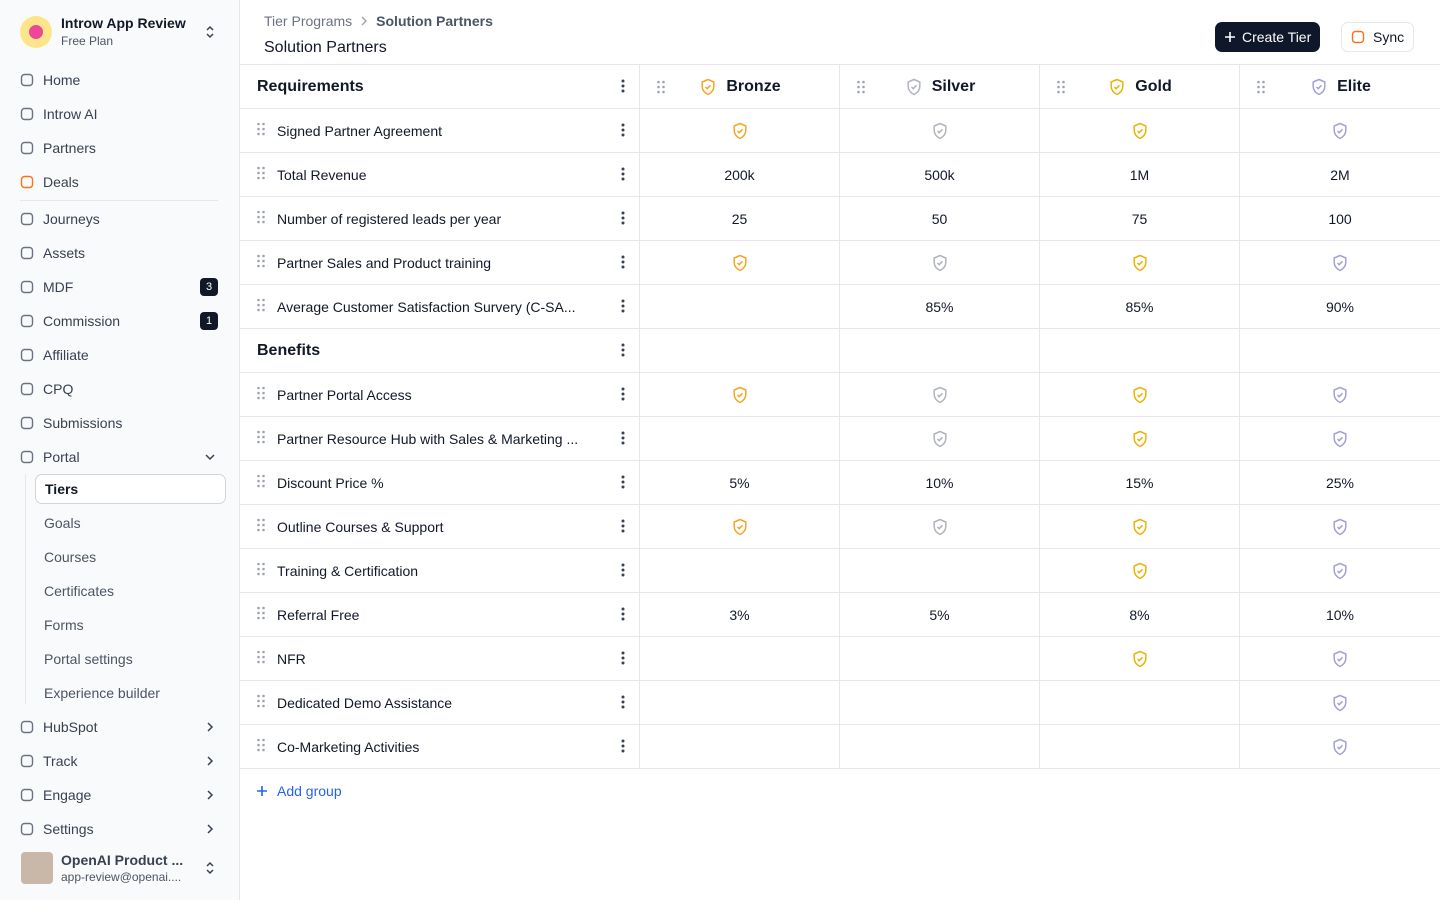  I want to click on workspace-plan: Free Plan, so click(87, 41).